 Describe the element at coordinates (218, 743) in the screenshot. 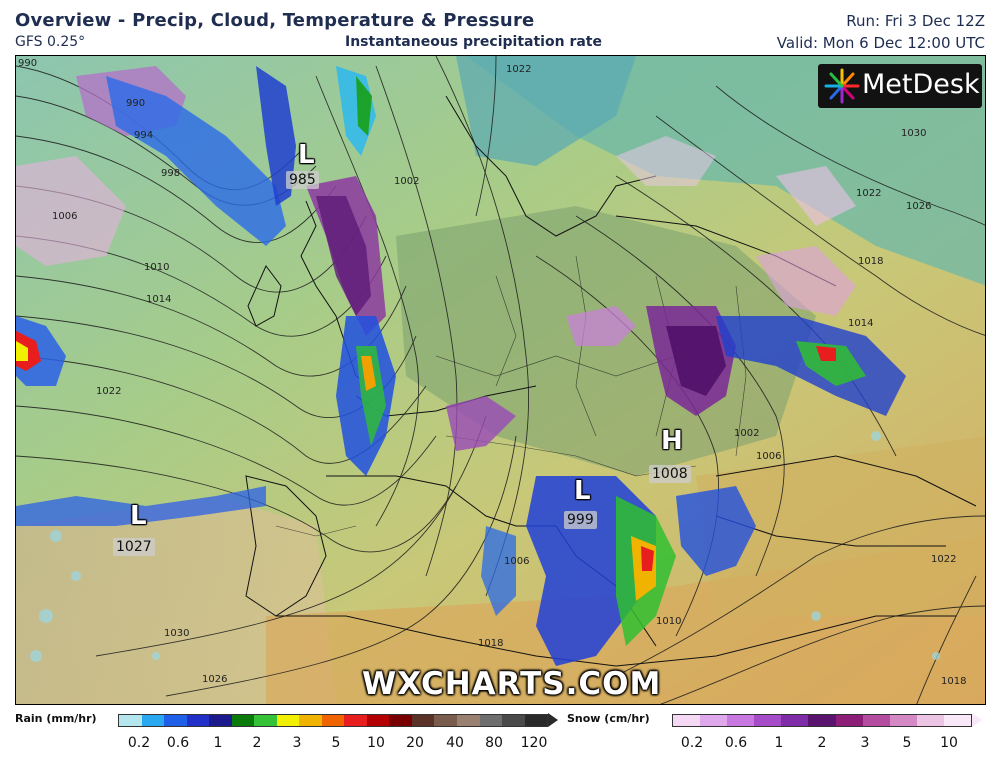

I see `rain-tick: 1` at that location.